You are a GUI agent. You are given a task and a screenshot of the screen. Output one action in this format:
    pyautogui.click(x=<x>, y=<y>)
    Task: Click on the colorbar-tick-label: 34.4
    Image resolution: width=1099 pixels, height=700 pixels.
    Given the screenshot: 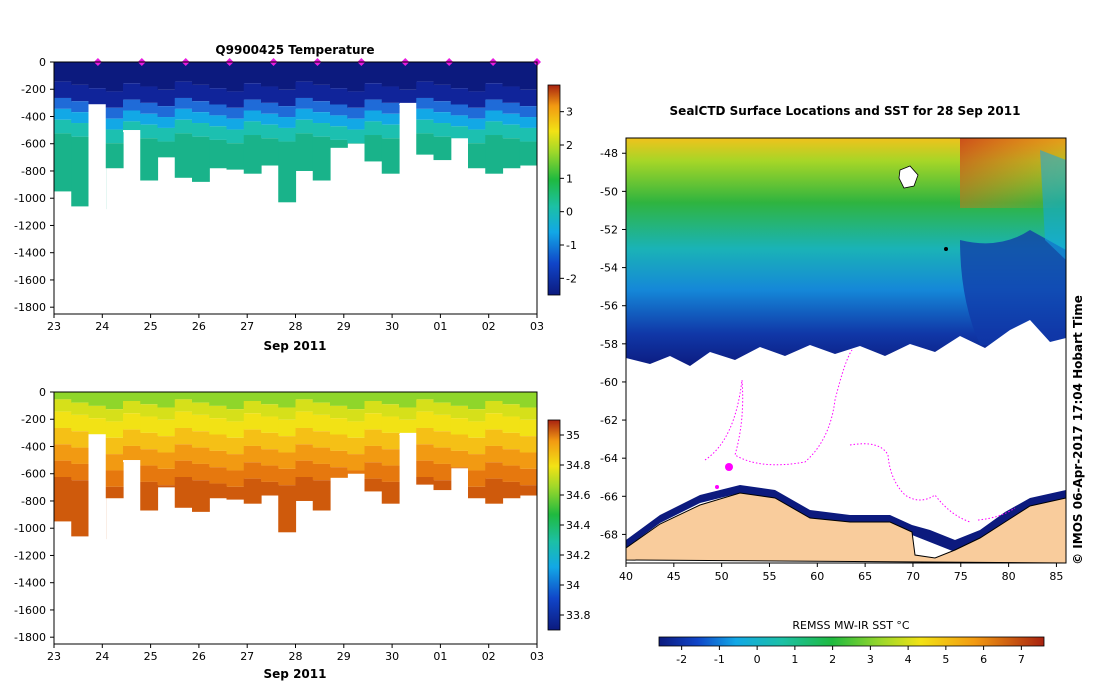 What is the action you would take?
    pyautogui.click(x=578, y=525)
    